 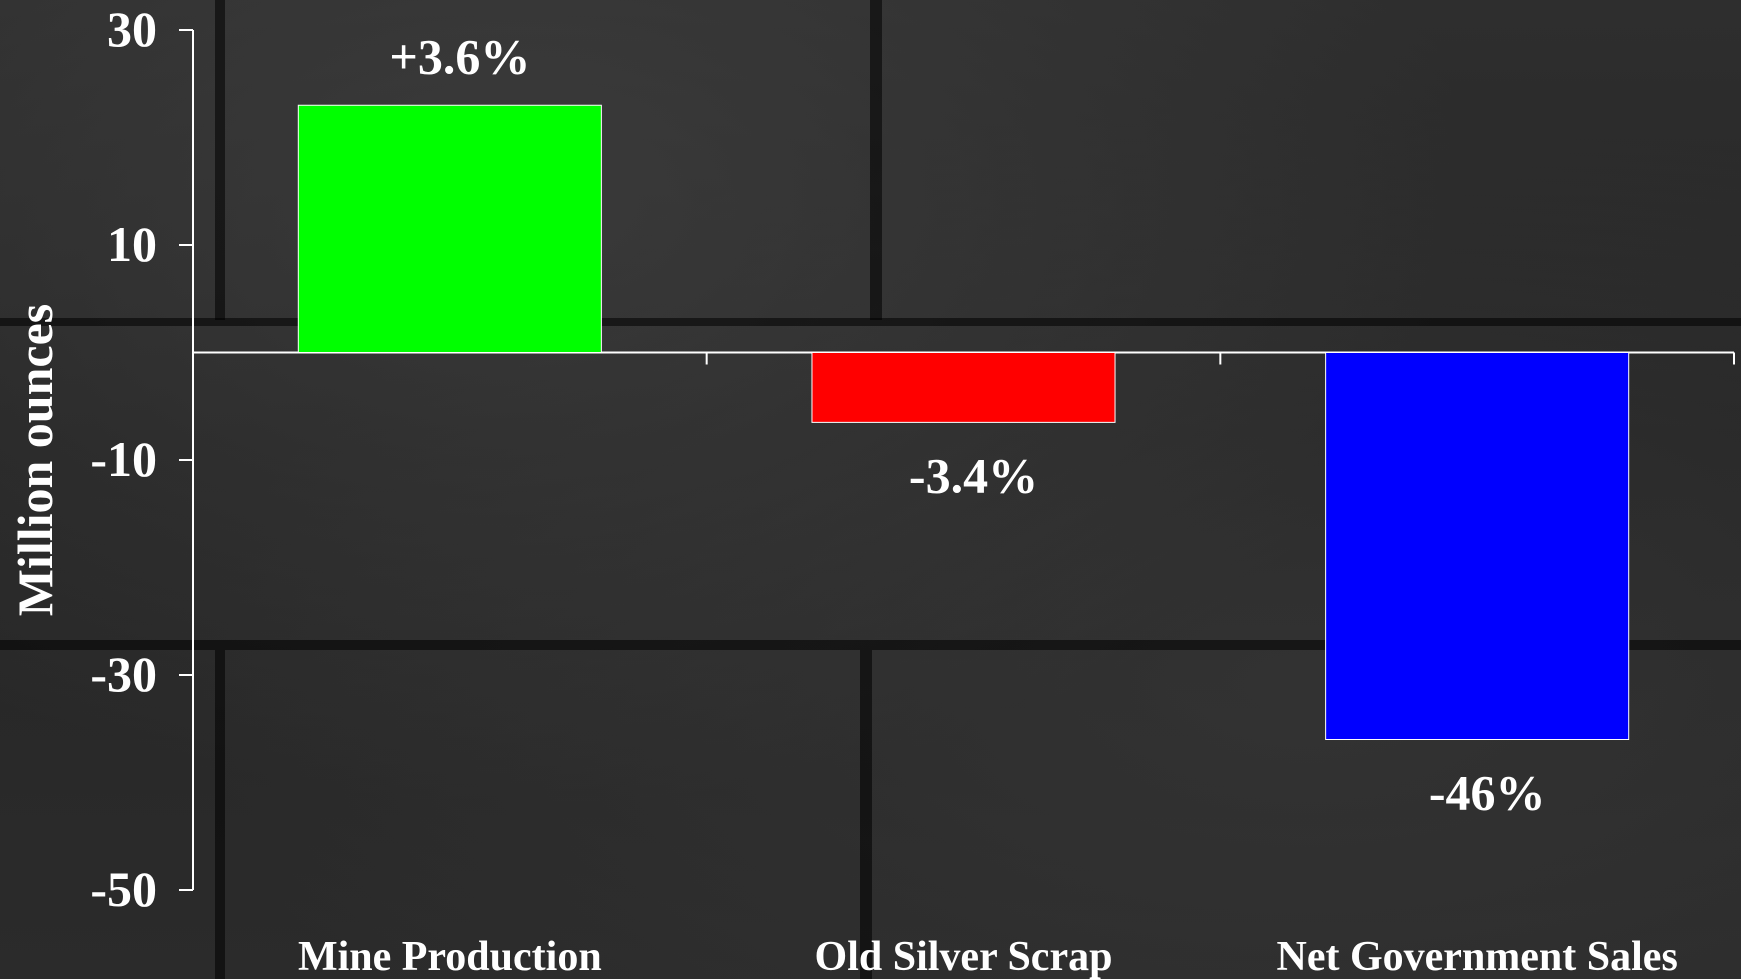 I want to click on category-label: Net Government Sales, so click(x=1477, y=956).